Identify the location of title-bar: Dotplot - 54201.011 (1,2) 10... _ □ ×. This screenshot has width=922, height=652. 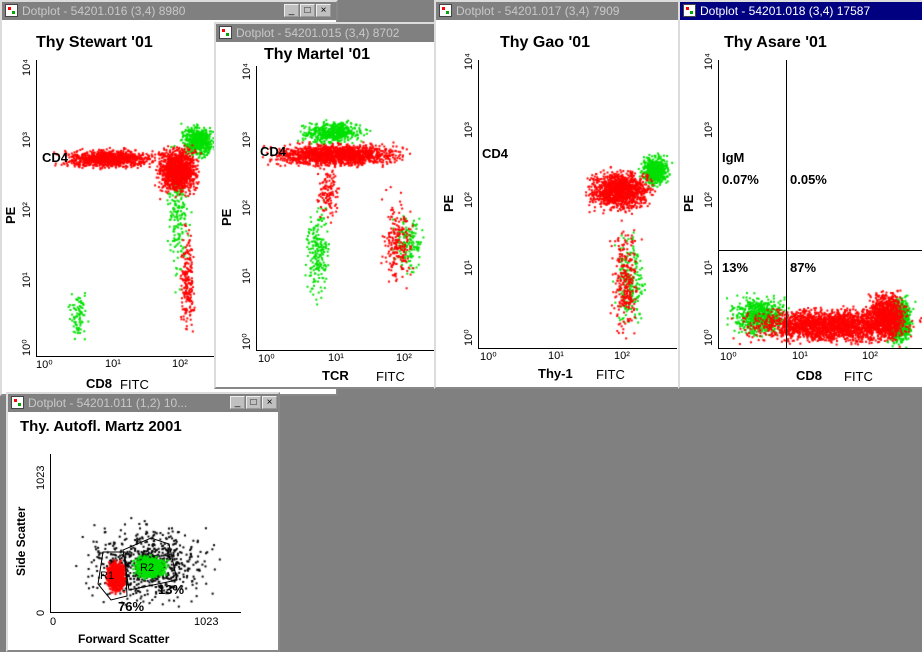
(143, 403).